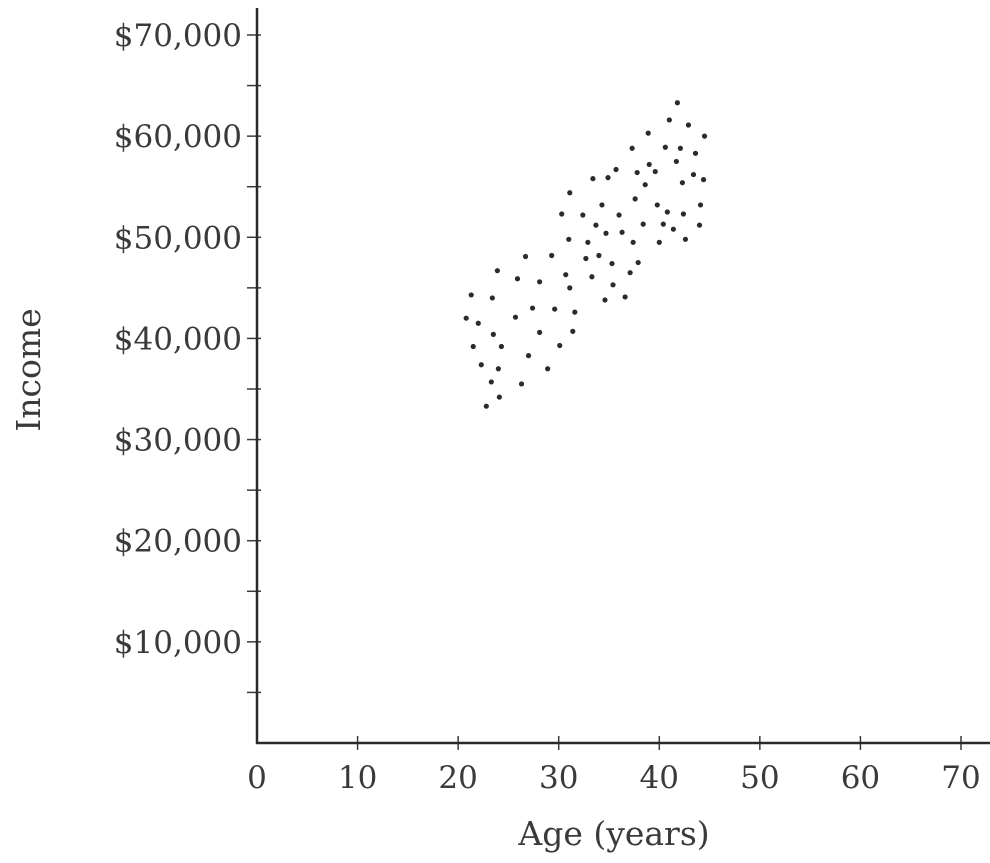 This screenshot has height=863, width=990. What do you see at coordinates (178, 238) in the screenshot?
I see `y-tick-label: $50,000` at bounding box center [178, 238].